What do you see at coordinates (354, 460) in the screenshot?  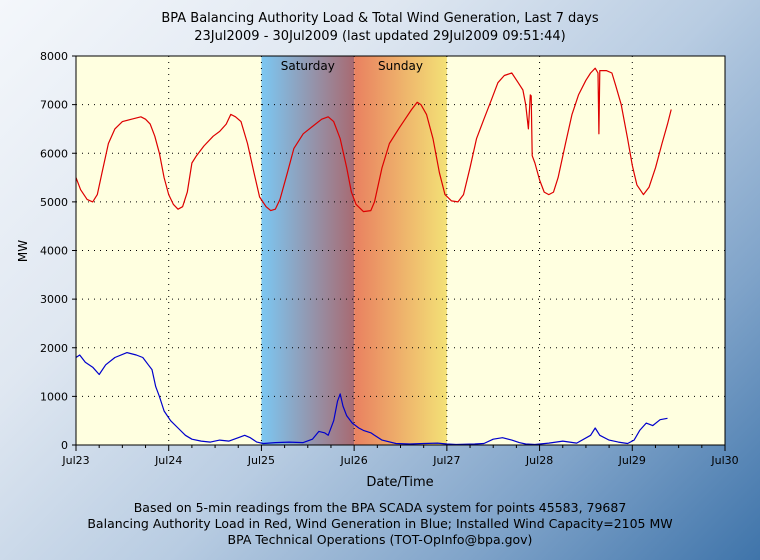 I see `x-tick-label: Jul26` at bounding box center [354, 460].